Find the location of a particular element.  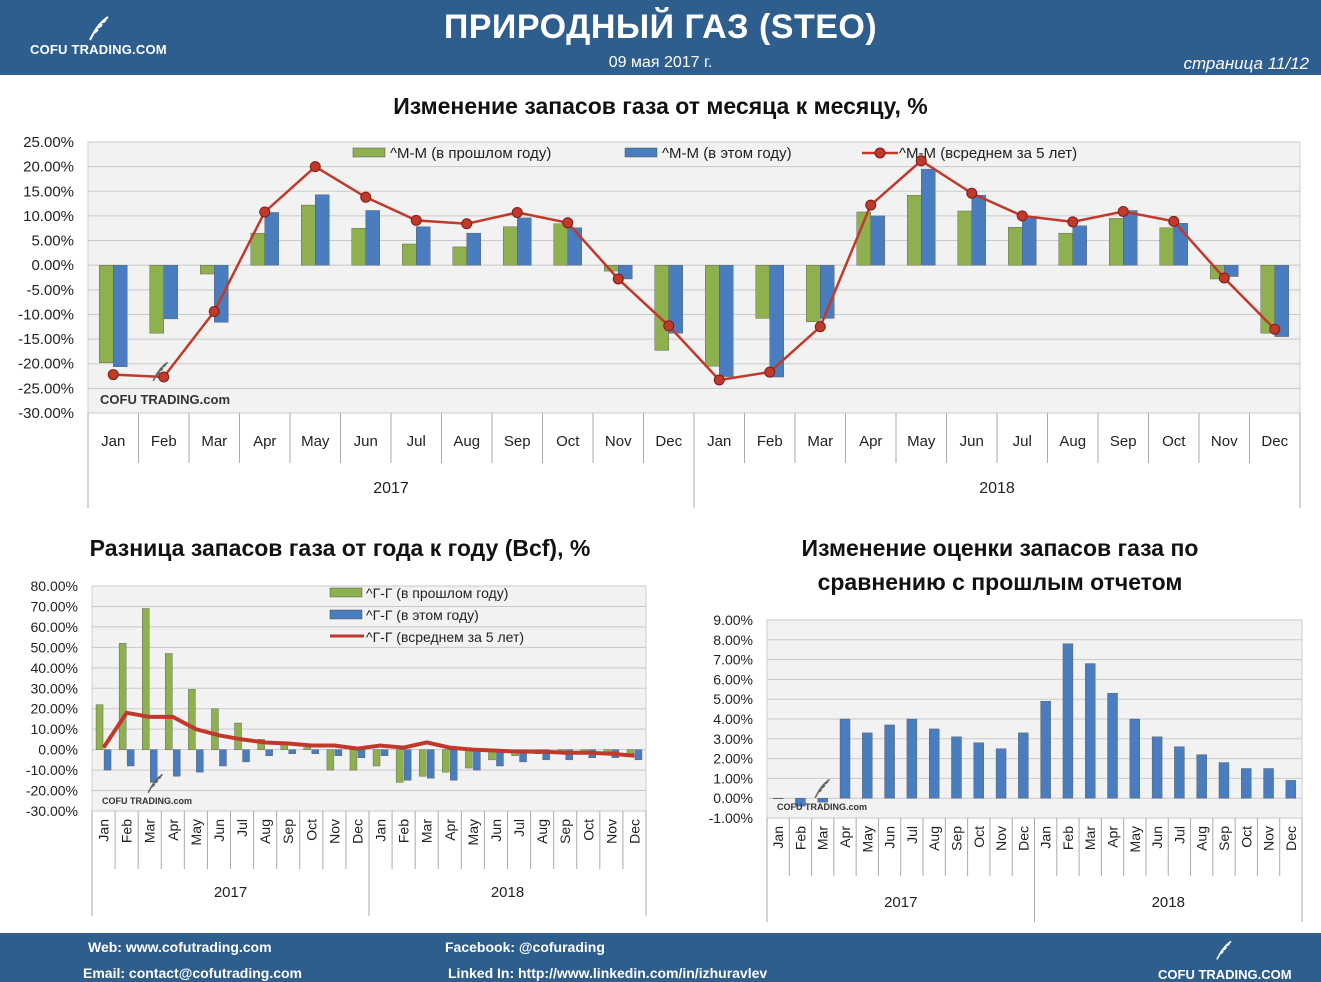

footer-facebook-link: Facebook: @cofurading is located at coordinates (525, 947).